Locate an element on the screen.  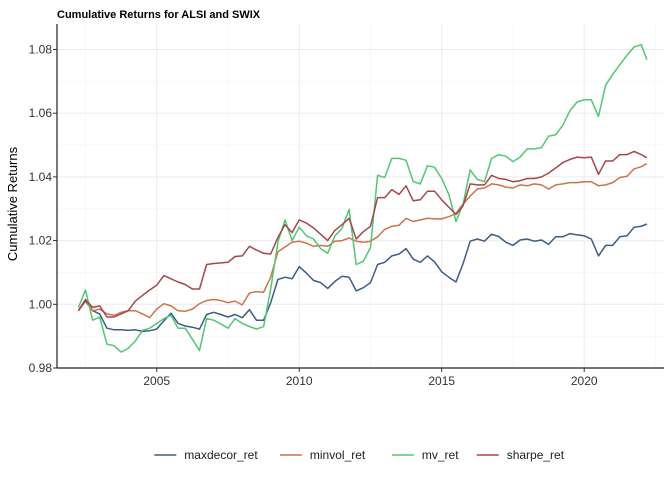
y-tick-label: 1.02 is located at coordinates (41, 241).